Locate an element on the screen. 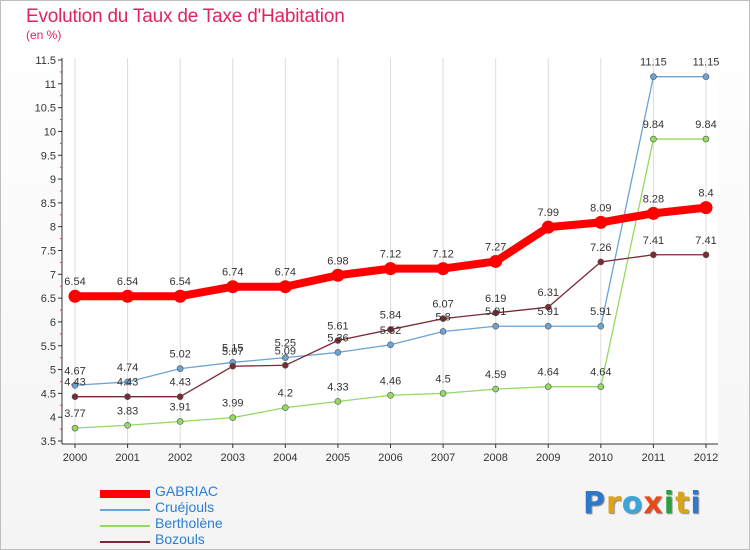 This screenshot has width=750, height=550. data-label: 5.02 is located at coordinates (179, 355).